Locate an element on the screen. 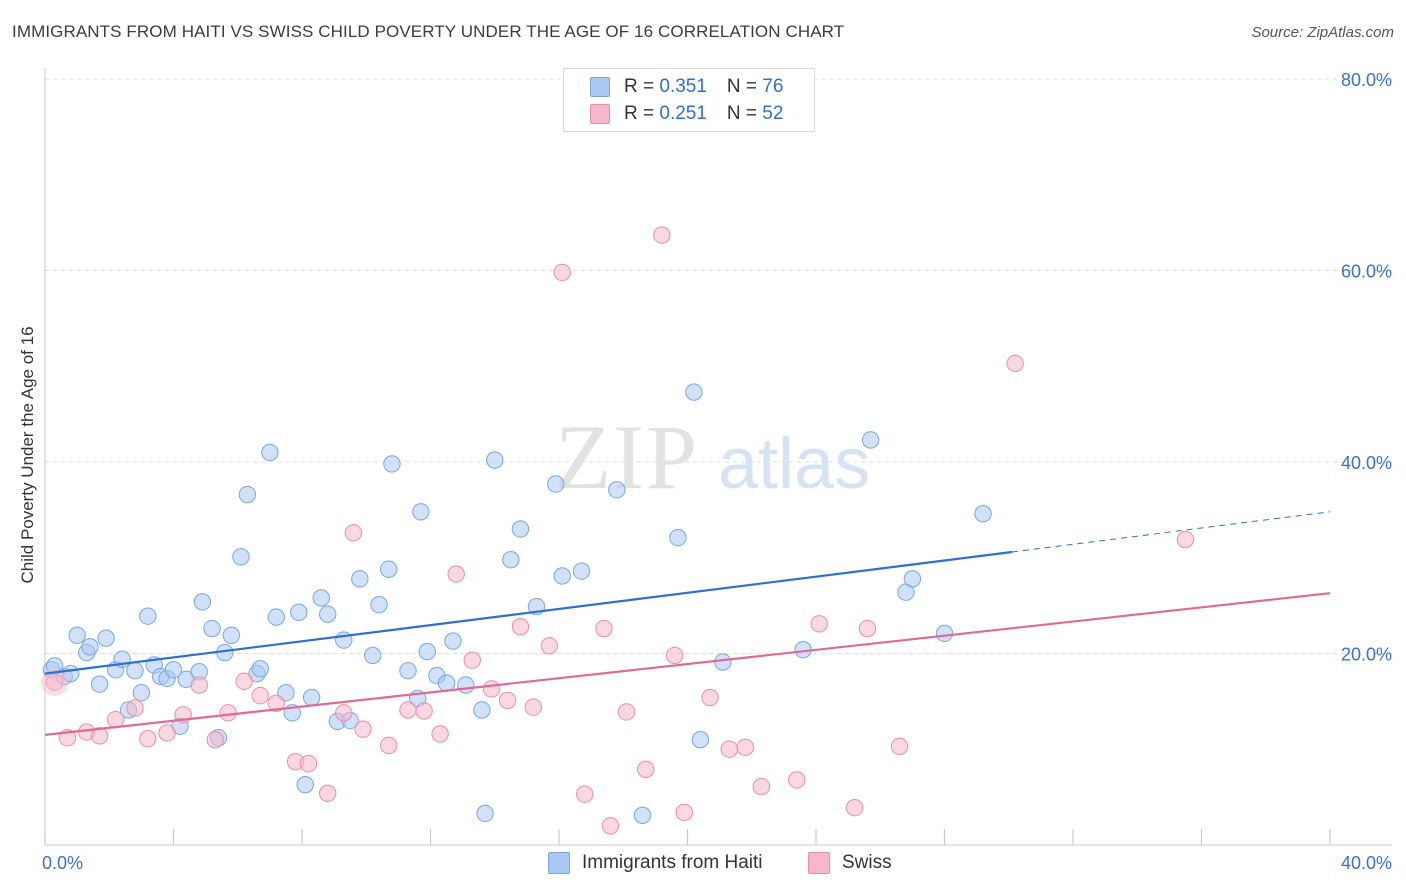  legend-item-swiss: Swiss is located at coordinates (850, 863).